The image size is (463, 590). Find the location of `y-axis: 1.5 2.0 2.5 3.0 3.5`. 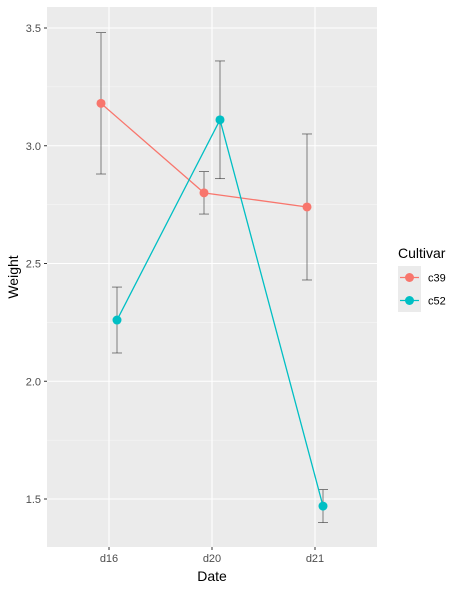

y-axis: 1.5 2.0 2.5 3.0 3.5 is located at coordinates (36, 264).